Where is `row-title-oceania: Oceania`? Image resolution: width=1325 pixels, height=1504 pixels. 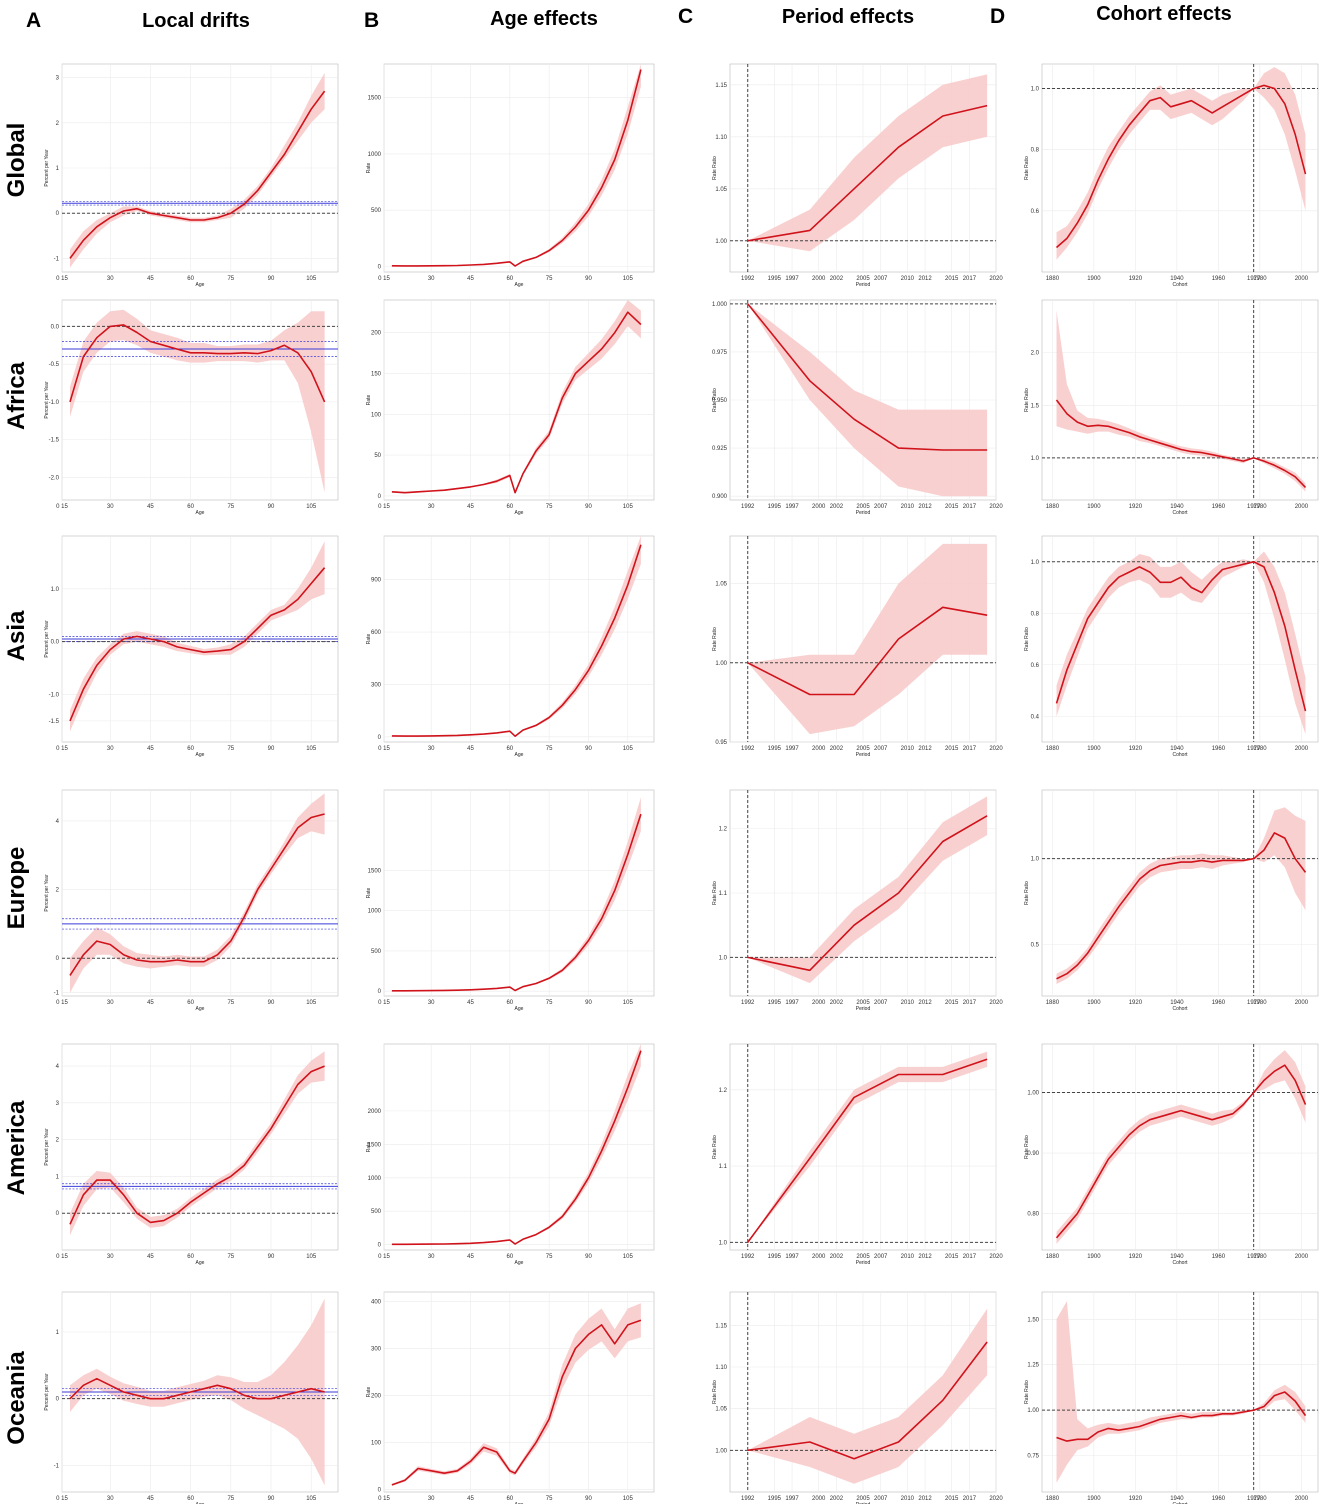
row-title-oceania: Oceania is located at coordinates (16, 1398).